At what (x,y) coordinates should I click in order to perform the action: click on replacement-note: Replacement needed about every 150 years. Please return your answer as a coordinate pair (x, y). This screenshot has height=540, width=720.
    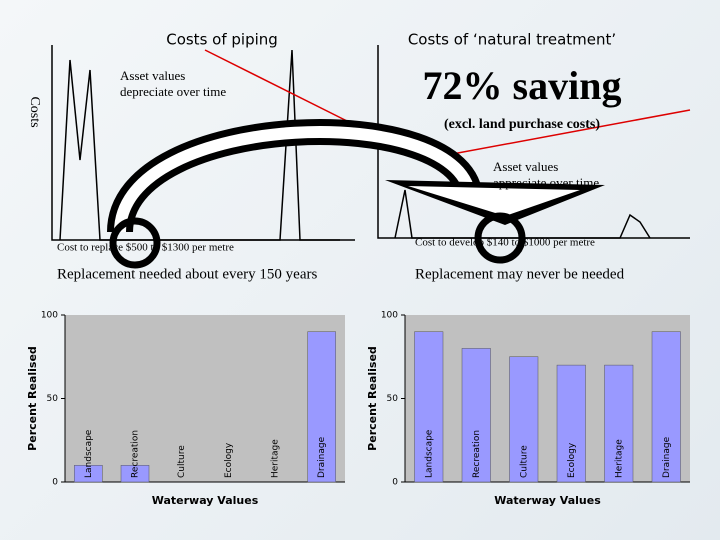
    Looking at the image, I should click on (187, 274).